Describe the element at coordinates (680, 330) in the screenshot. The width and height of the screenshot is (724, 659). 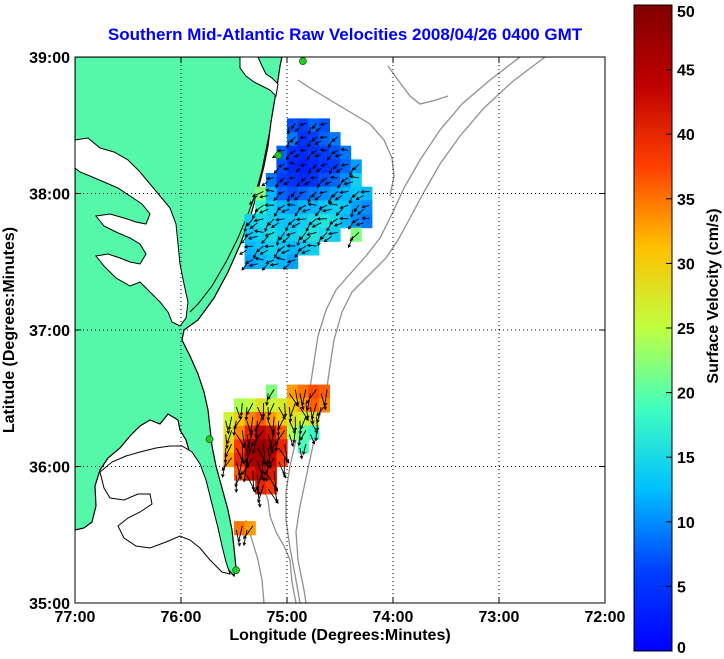
I see `colorbar-ticks: 0 5 10 15 20 25 30 35 40 45 50` at that location.